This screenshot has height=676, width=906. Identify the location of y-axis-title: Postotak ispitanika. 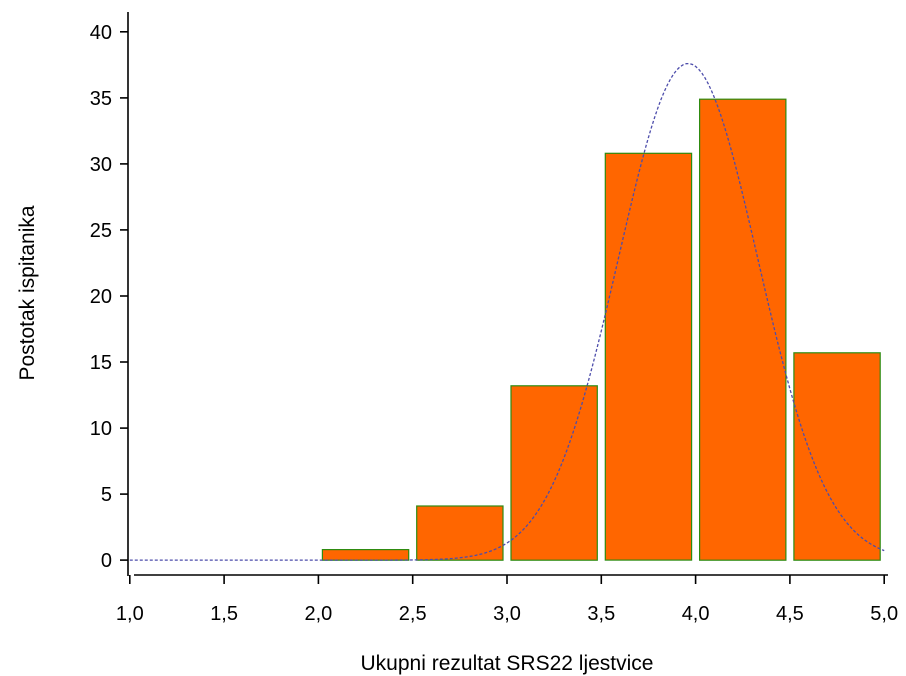
(27, 292).